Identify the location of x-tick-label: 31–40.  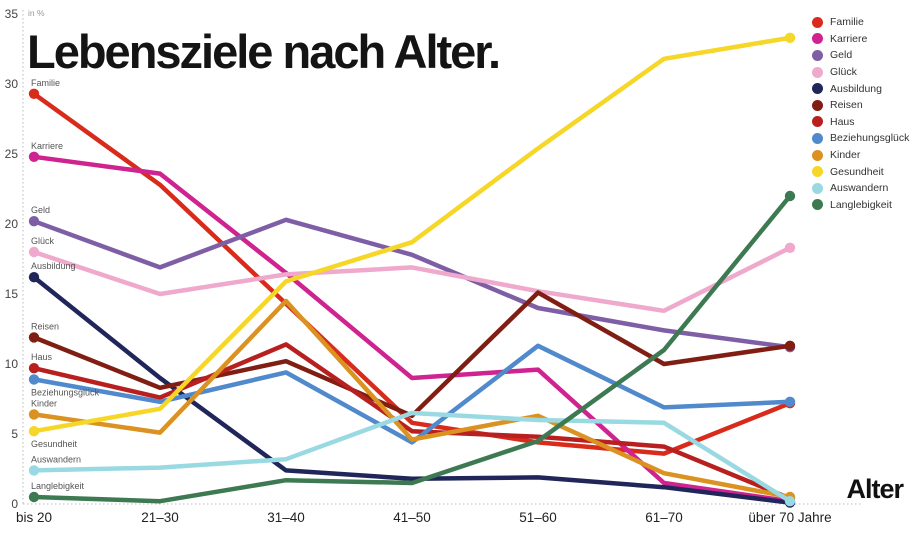
(286, 517).